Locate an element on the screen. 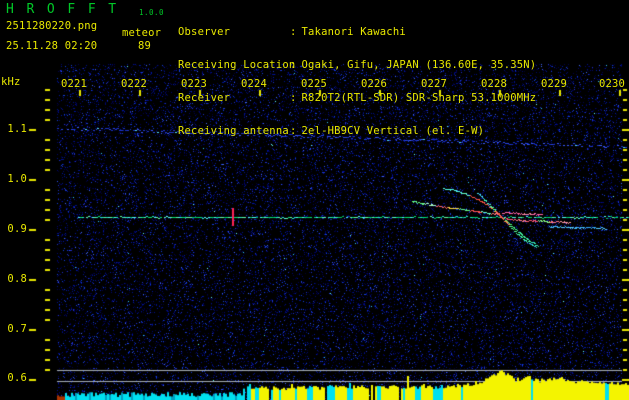 Image resolution: width=629 pixels, height=400 pixels. header-field-label: Receiving Location is located at coordinates (237, 65).